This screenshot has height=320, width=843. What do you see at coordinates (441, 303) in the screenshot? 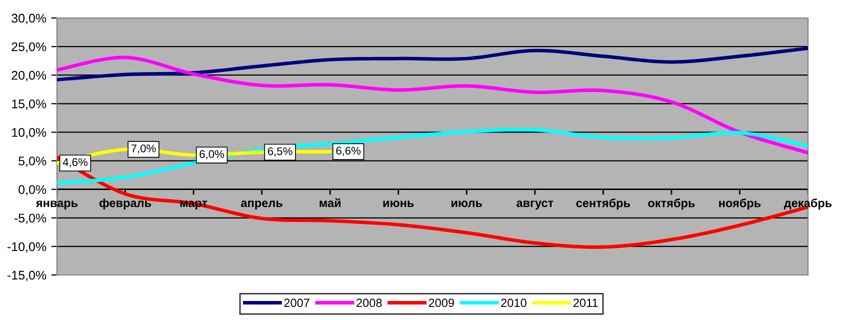
I see `legend-label: 2009` at bounding box center [441, 303].